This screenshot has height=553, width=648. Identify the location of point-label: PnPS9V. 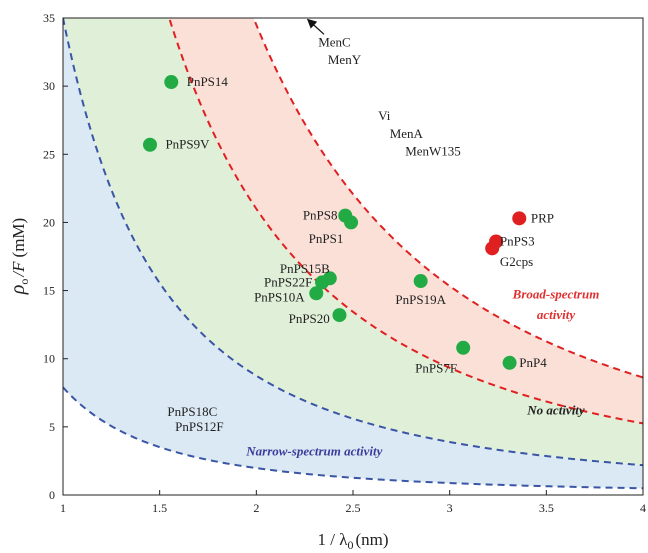
(187, 144).